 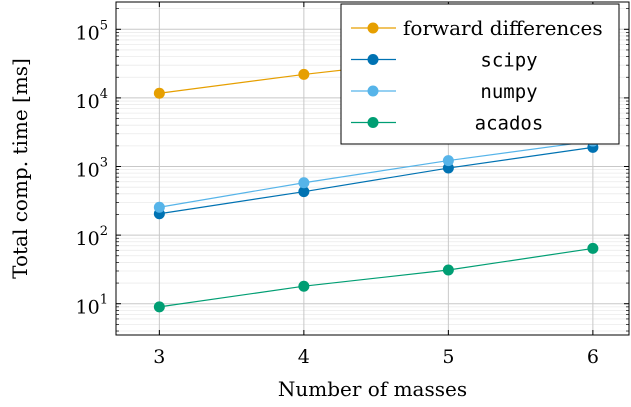 What do you see at coordinates (593, 357) in the screenshot?
I see `x-tick-label: 6` at bounding box center [593, 357].